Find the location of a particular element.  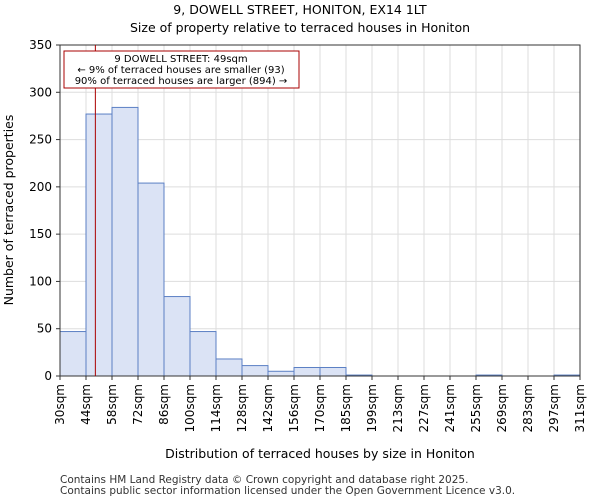

y-tick-label: 50 is located at coordinates (44, 329).